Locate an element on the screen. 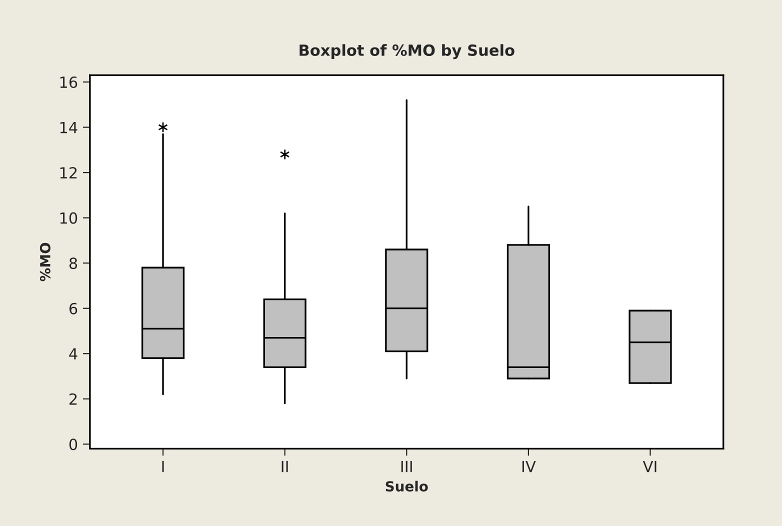 The width and height of the screenshot is (782, 526). y-axis-title: %MO is located at coordinates (45, 262).